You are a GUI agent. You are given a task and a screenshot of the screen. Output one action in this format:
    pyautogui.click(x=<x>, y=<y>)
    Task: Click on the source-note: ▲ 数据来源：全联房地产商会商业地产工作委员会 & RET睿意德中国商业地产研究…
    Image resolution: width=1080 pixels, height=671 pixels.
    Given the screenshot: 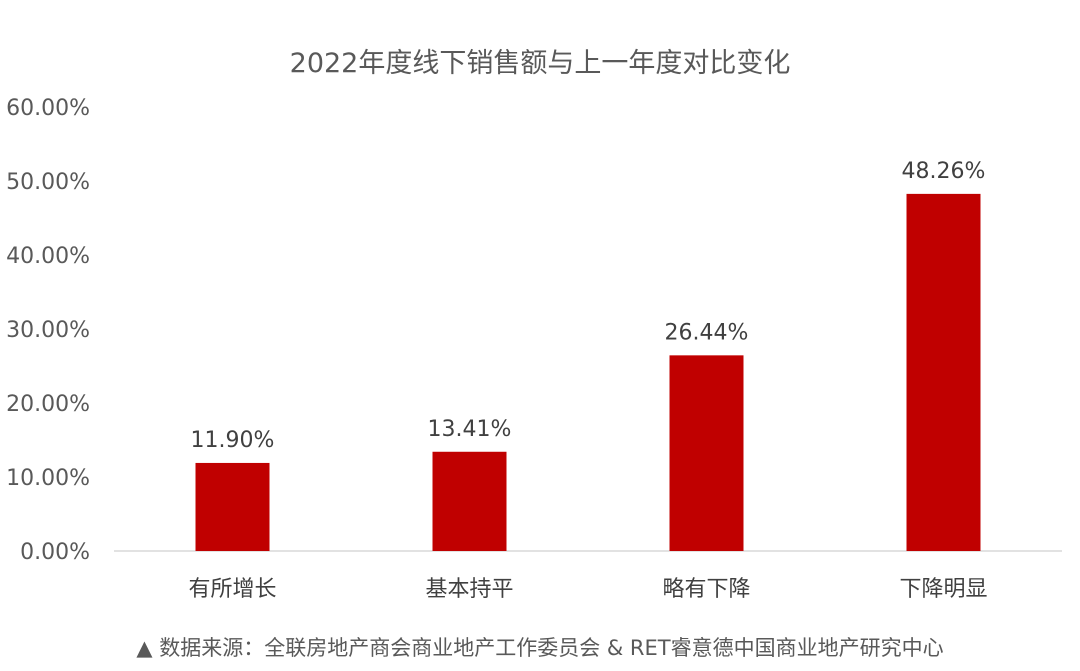 What is the action you would take?
    pyautogui.click(x=539, y=648)
    